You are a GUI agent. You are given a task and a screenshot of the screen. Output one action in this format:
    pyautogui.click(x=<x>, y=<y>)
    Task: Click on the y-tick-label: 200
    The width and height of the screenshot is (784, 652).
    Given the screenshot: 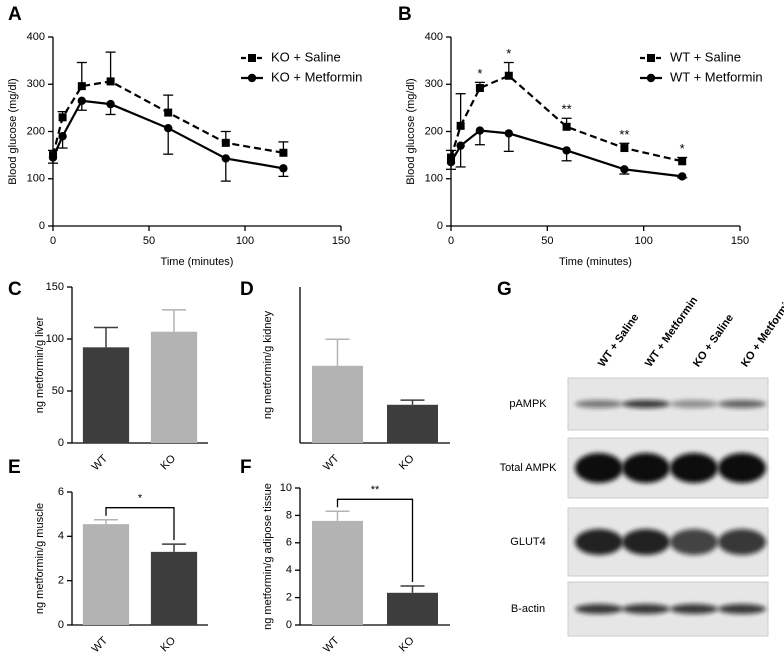 What is the action you would take?
    pyautogui.click(x=36, y=131)
    